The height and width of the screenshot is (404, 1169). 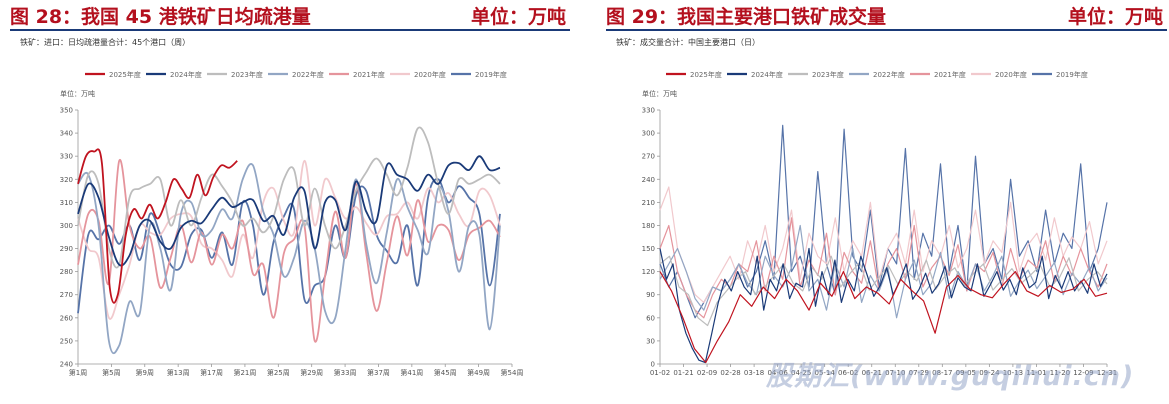 I want to click on y-tick-label: 150, so click(x=648, y=249).